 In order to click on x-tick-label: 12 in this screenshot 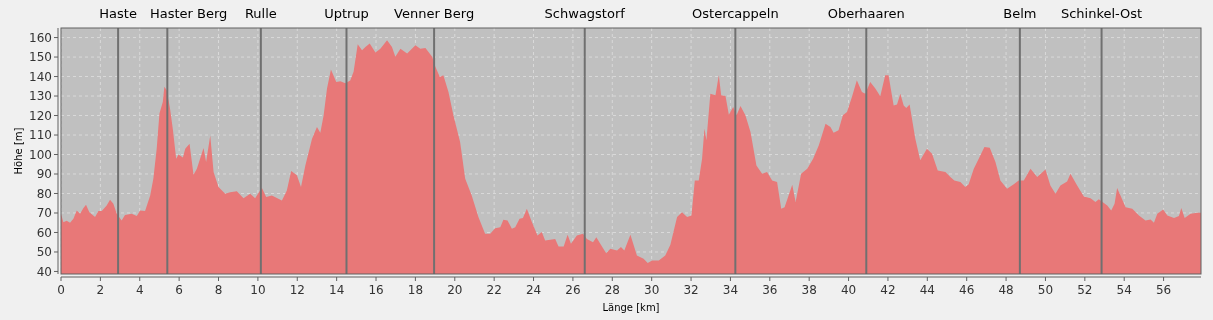, I will do `click(297, 290)`.